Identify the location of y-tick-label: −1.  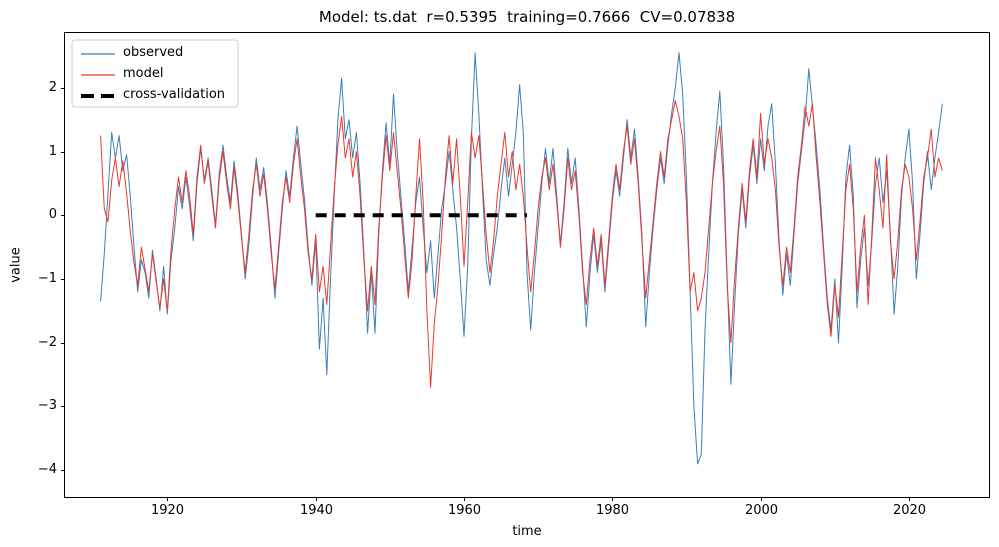
(47, 278).